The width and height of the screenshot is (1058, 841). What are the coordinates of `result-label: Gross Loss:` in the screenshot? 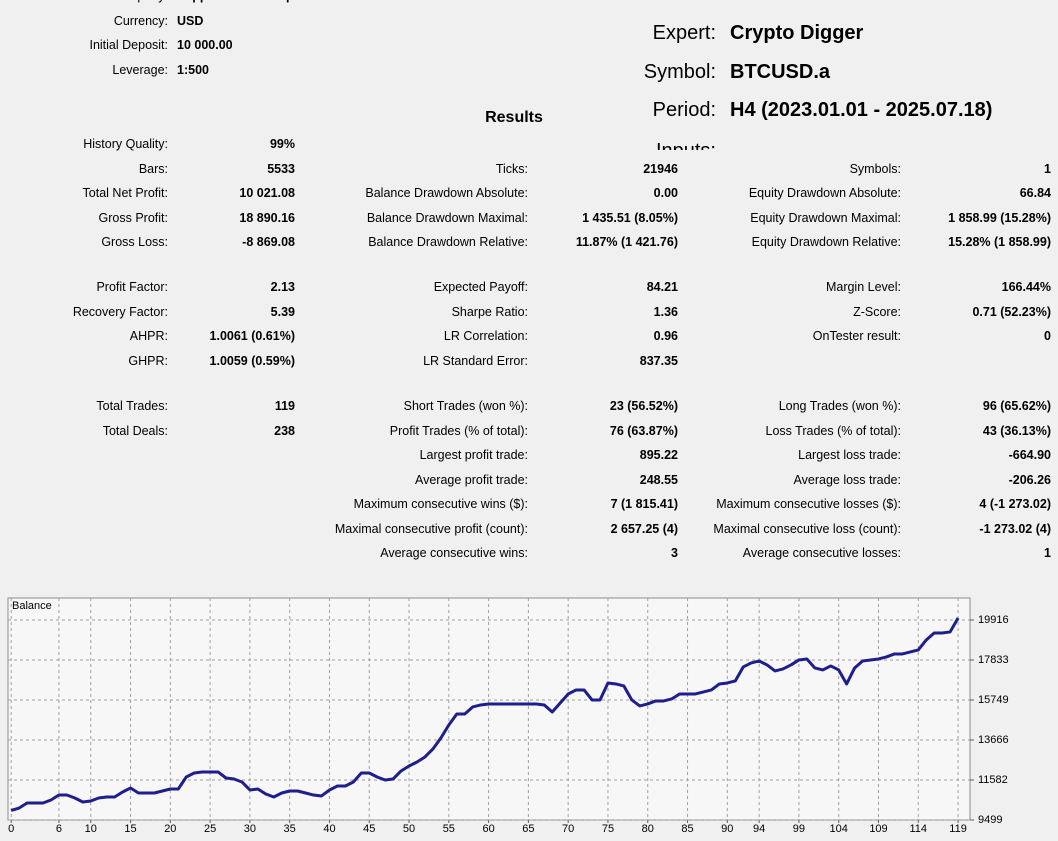 It's located at (134, 242).